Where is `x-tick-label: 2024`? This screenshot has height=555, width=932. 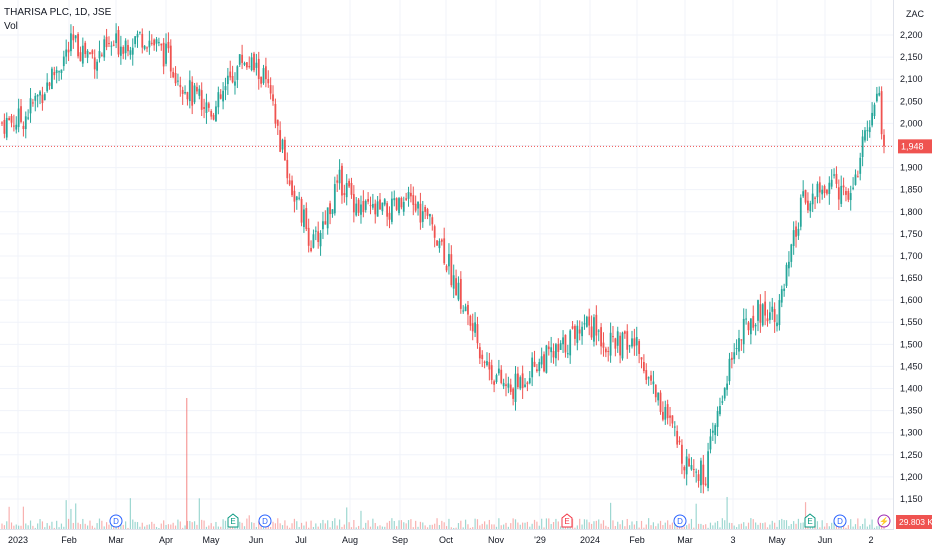
x-tick-label: 2024 is located at coordinates (590, 540).